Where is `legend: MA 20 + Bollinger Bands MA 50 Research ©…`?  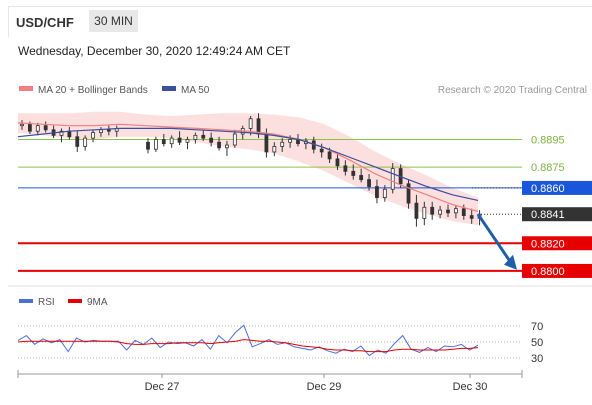
legend: MA 20 + Bollinger Bands MA 50 Research ©… is located at coordinates (303, 90).